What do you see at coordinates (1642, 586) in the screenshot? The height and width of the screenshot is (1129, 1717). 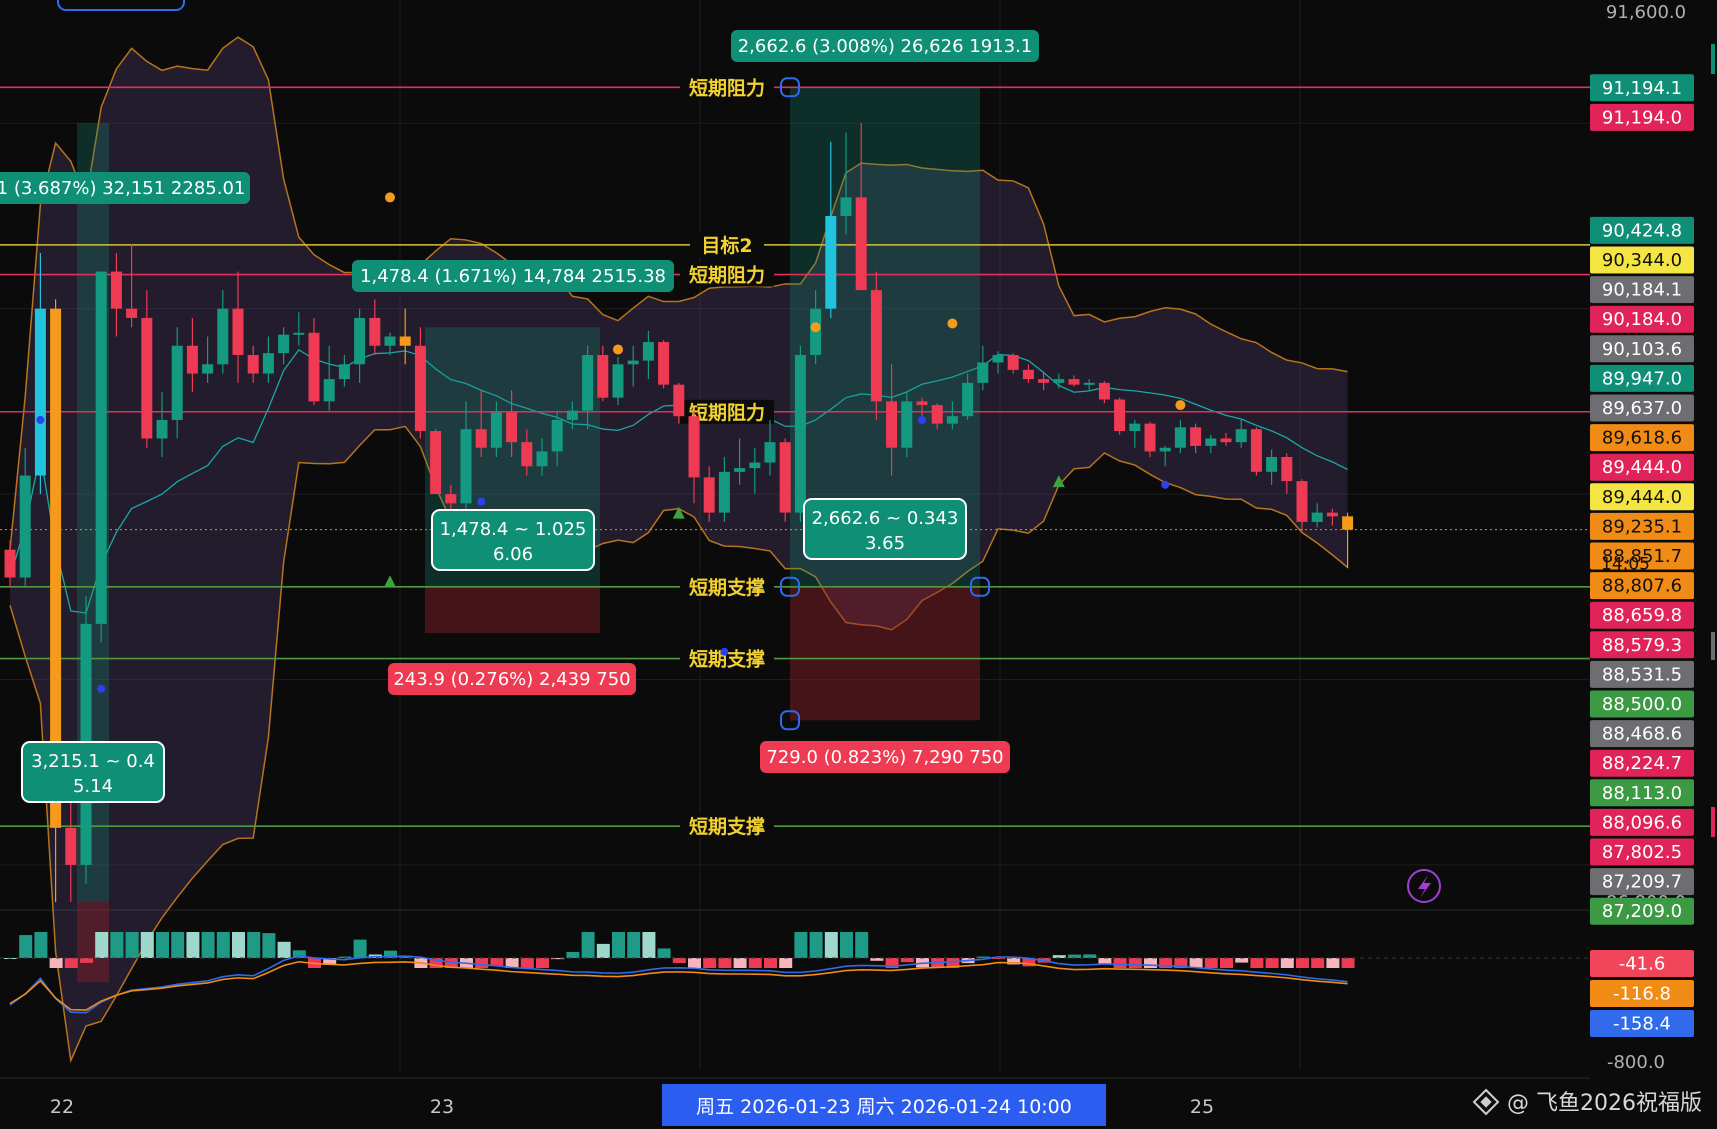 I see `price-tag: 88,807.6` at bounding box center [1642, 586].